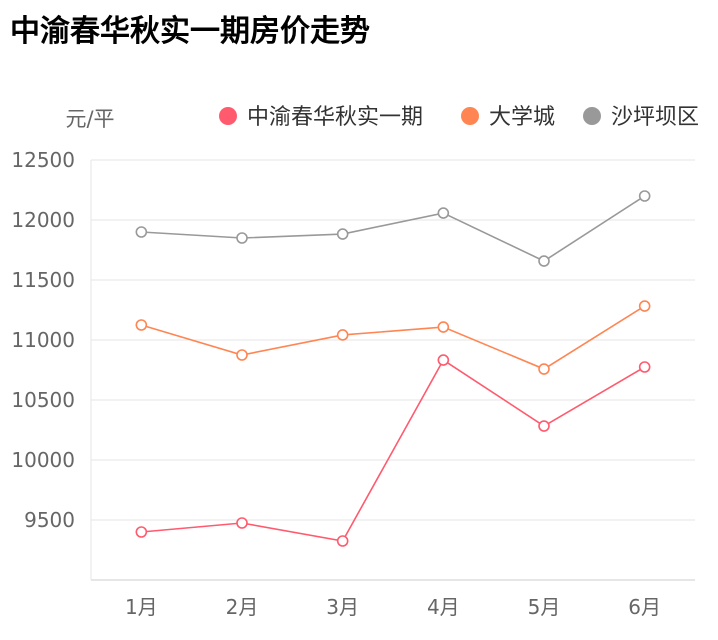 The height and width of the screenshot is (640, 718). Describe the element at coordinates (43, 340) in the screenshot. I see `y-tick-label: 11000` at that location.